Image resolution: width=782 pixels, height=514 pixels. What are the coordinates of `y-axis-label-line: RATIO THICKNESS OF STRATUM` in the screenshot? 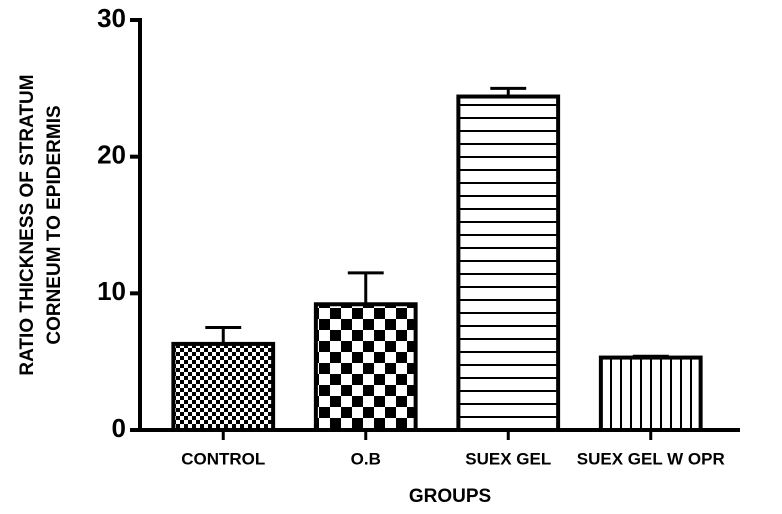 It's located at (27, 224).